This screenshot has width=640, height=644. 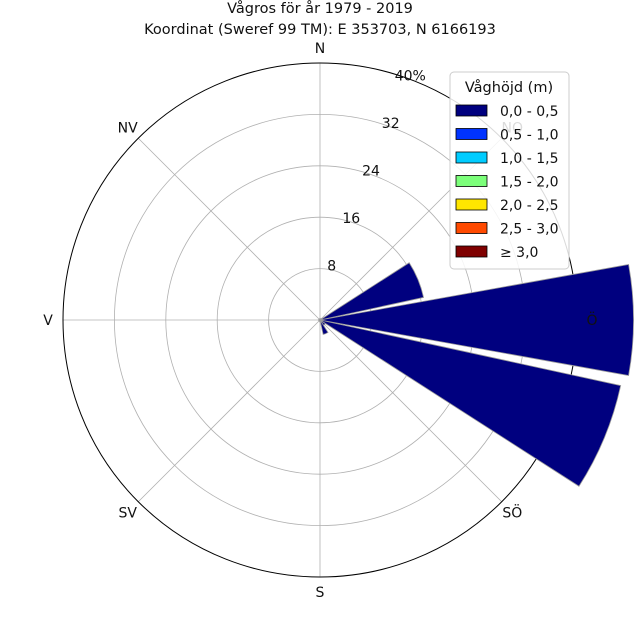 I want to click on ring-labels: 8 16 24 32 40%, so click(x=376, y=172).